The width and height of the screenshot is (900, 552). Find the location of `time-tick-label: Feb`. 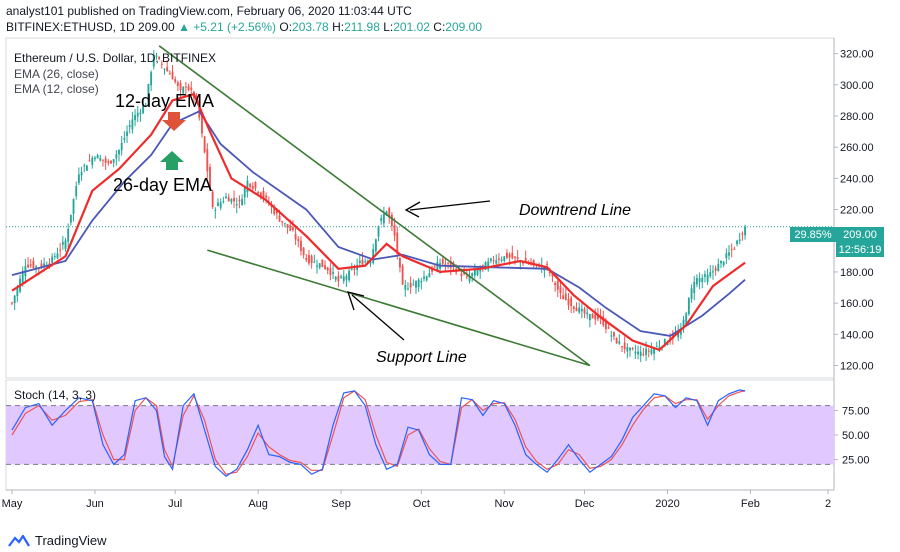

time-tick-label: Feb is located at coordinates (750, 504).